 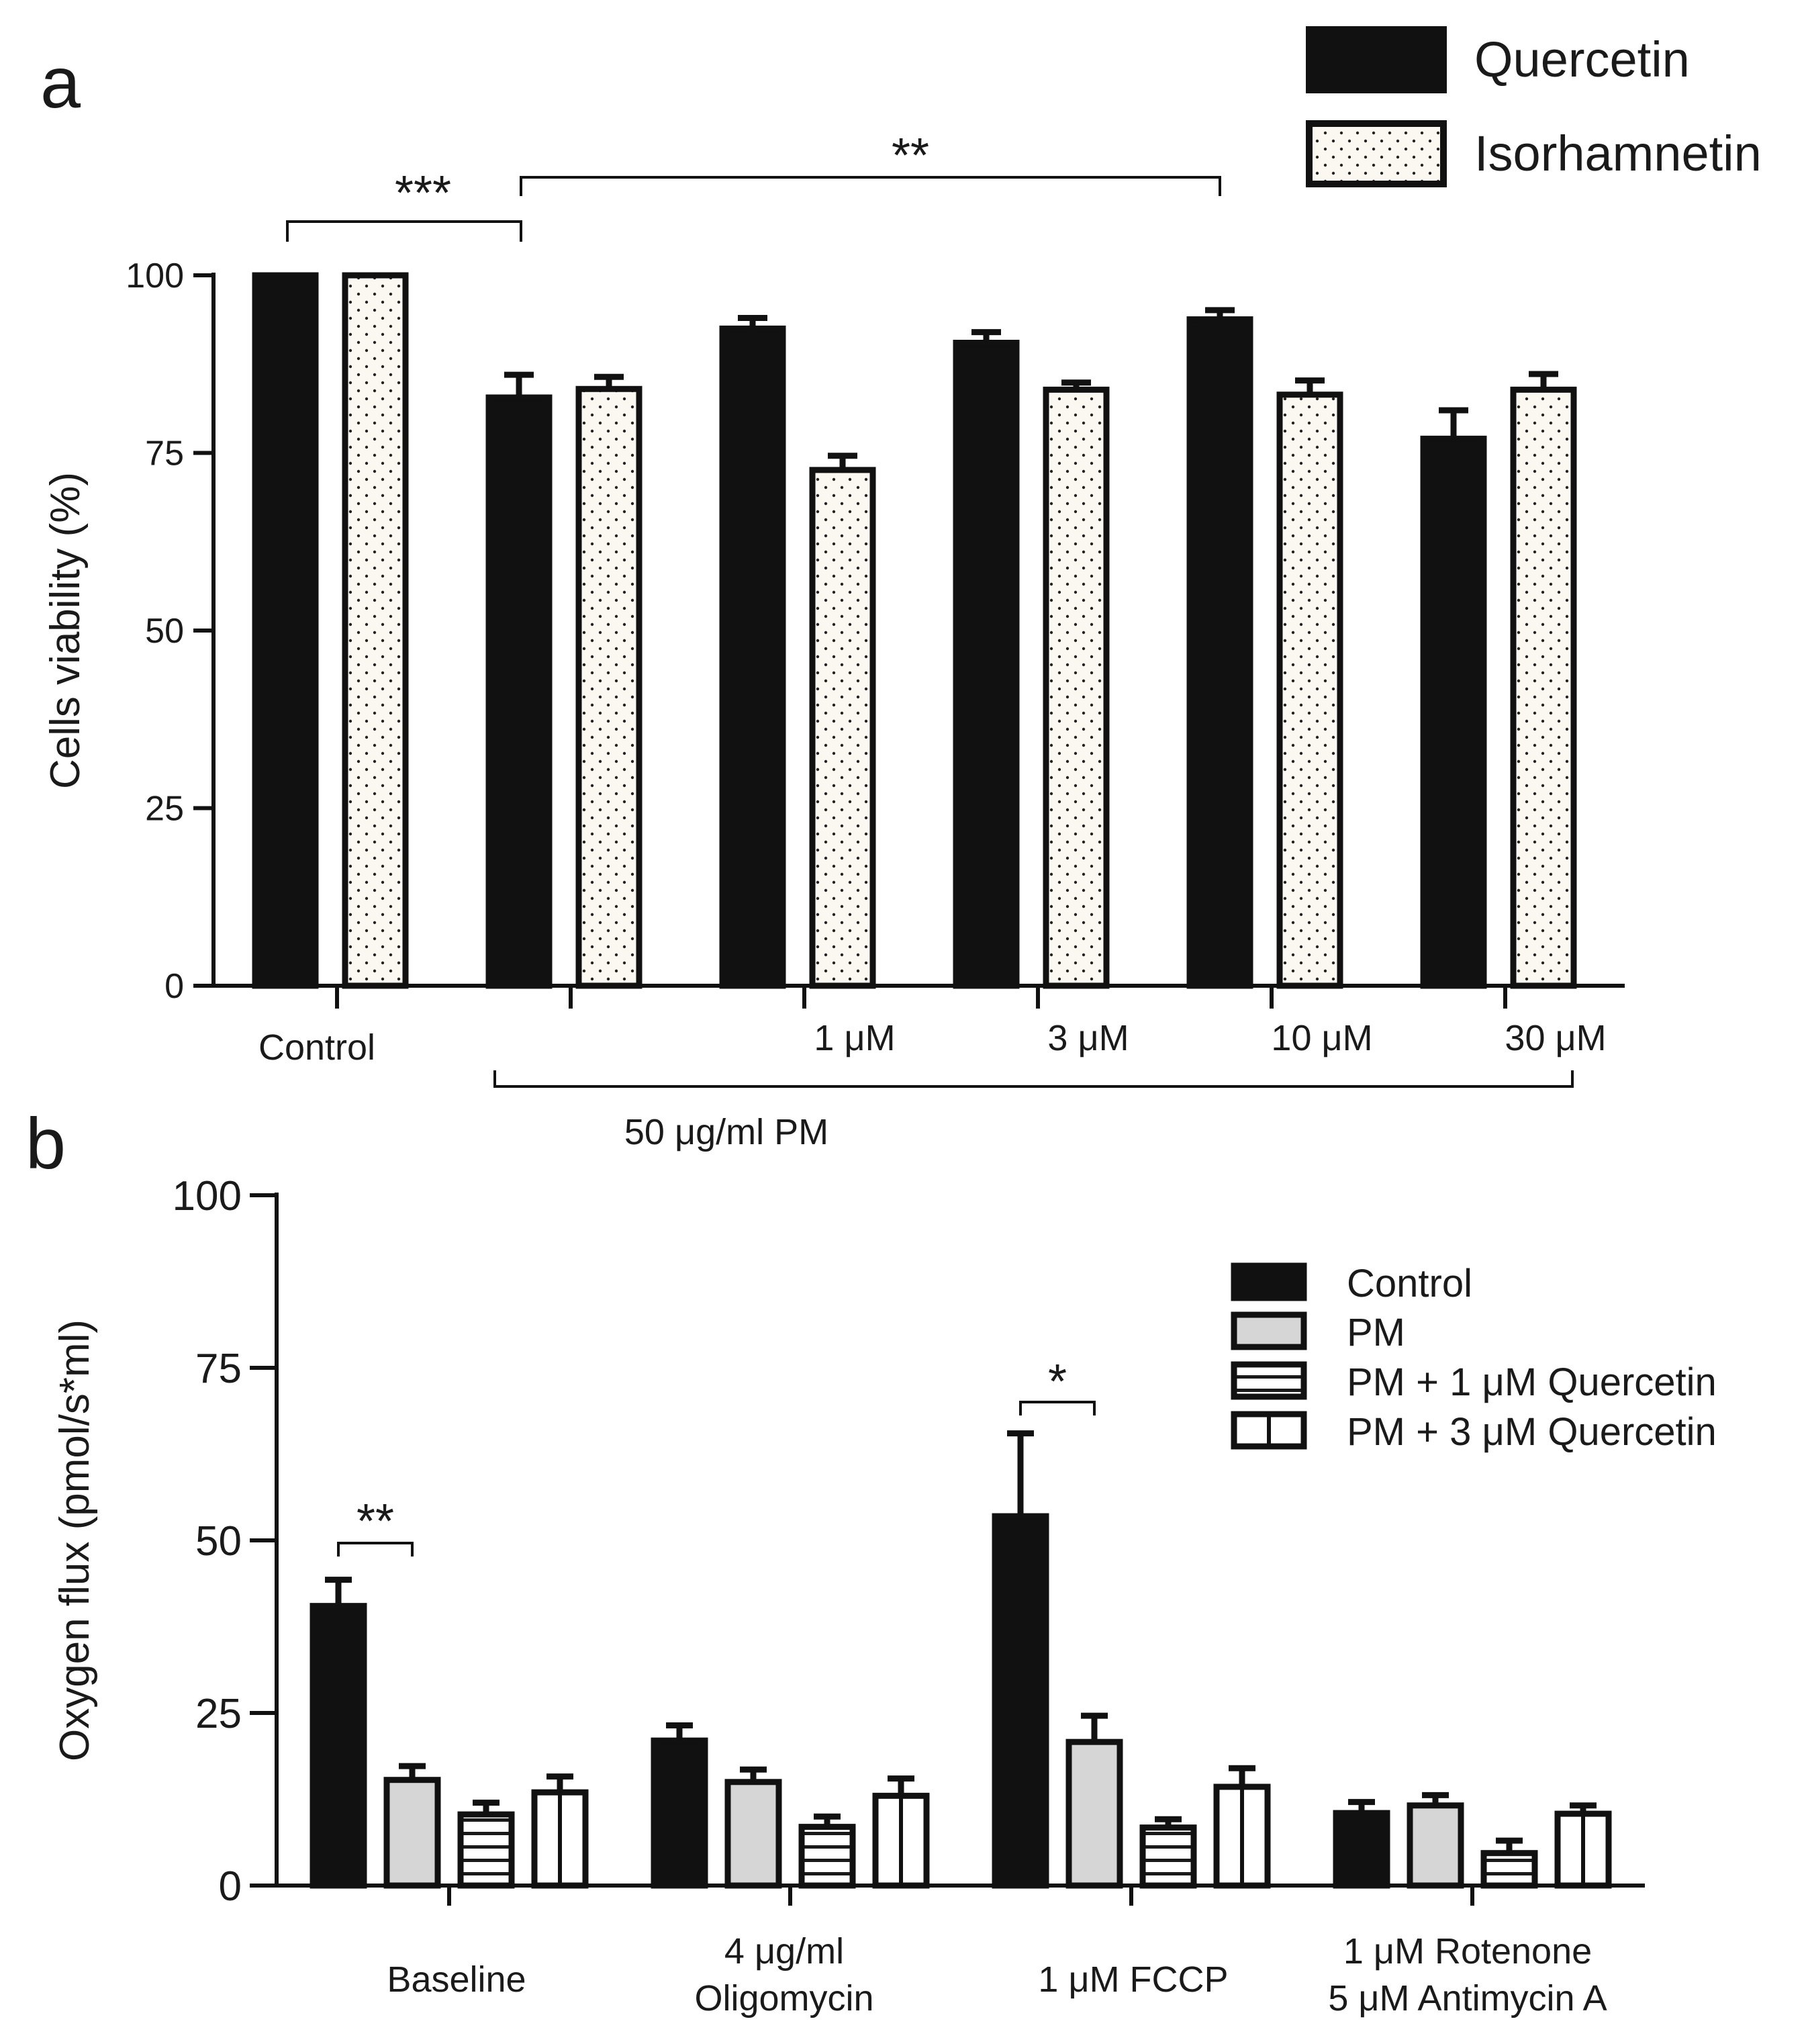 I want to click on y-axis-title-b: Oxygen flux (pmol/s*ml), so click(x=75, y=1540).